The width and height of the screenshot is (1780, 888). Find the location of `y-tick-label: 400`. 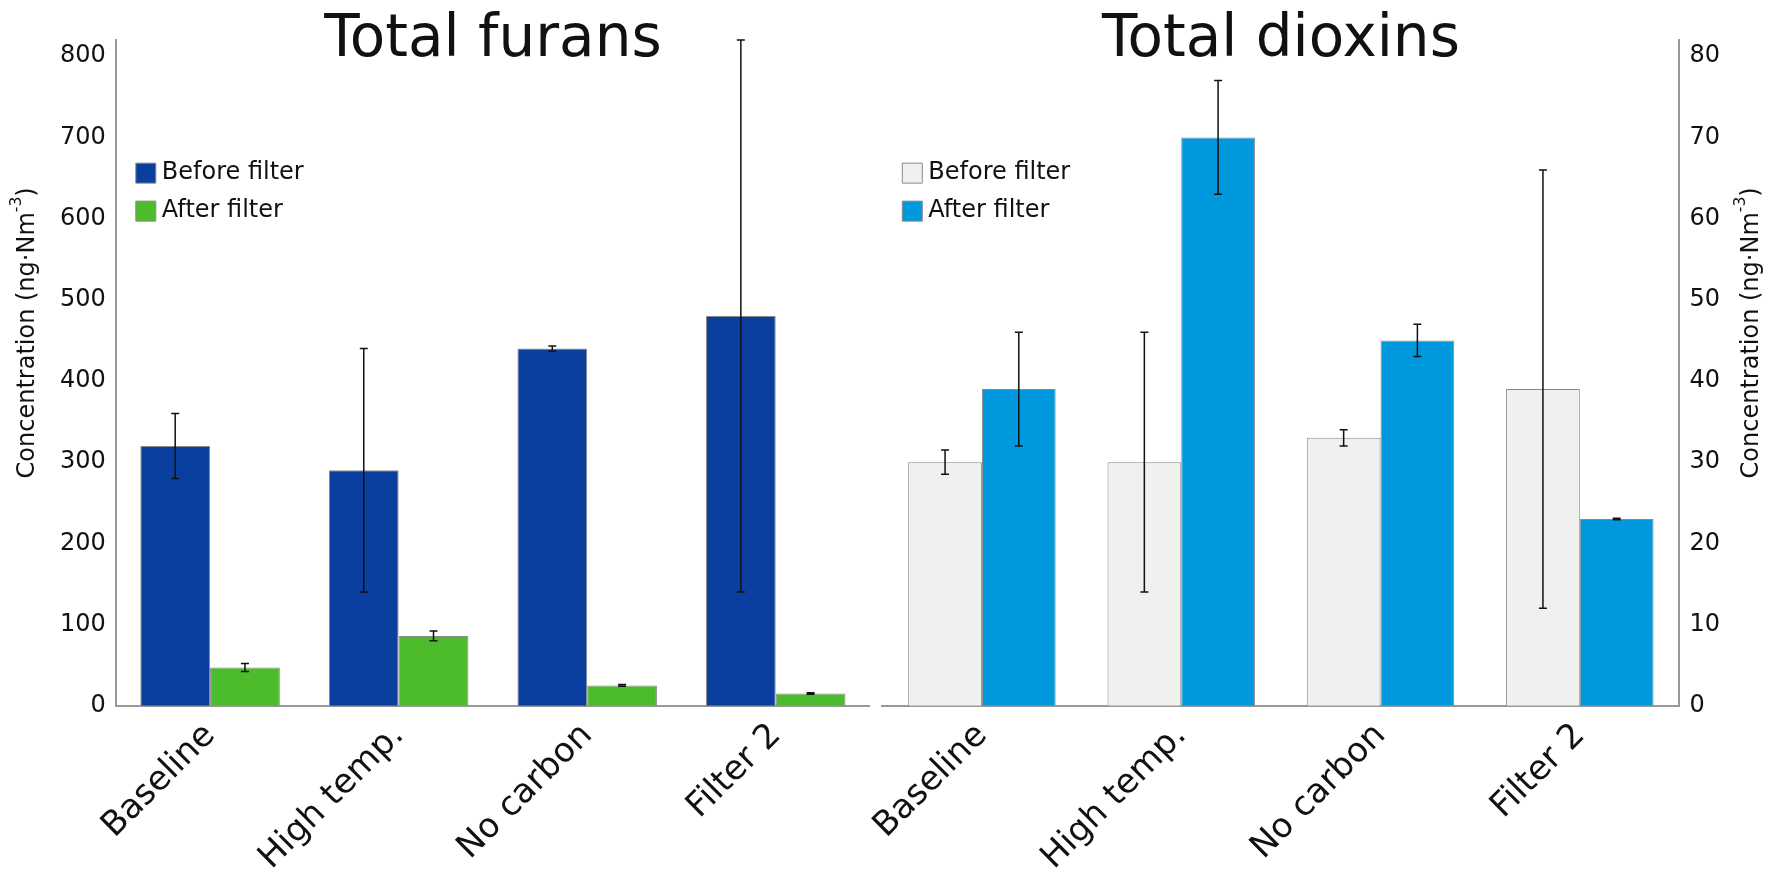

y-tick-label: 400 is located at coordinates (83, 379).